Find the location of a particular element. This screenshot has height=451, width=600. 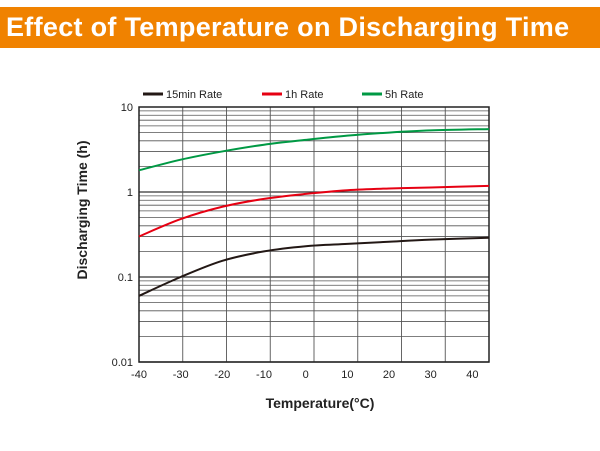

x-tick-label: 40 is located at coordinates (472, 375).